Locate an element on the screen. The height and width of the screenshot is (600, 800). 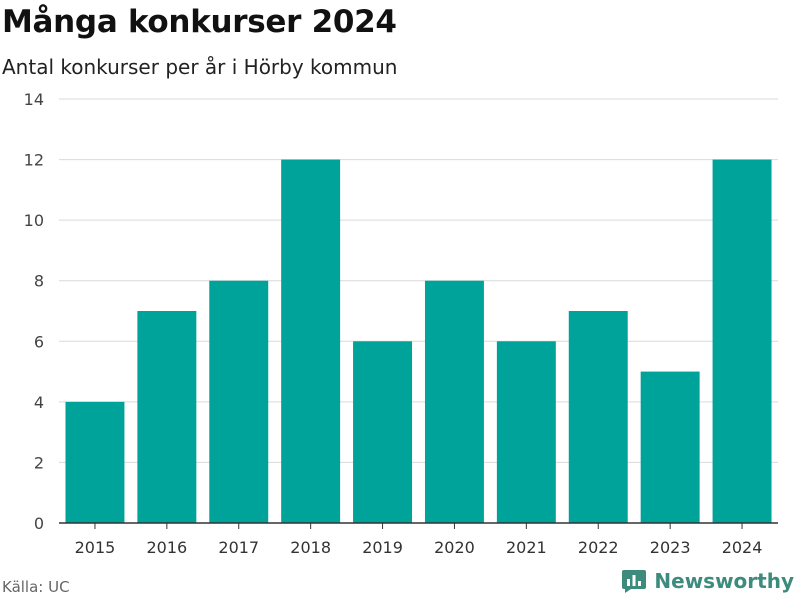
y-tick-label: 6 is located at coordinates (39, 341).